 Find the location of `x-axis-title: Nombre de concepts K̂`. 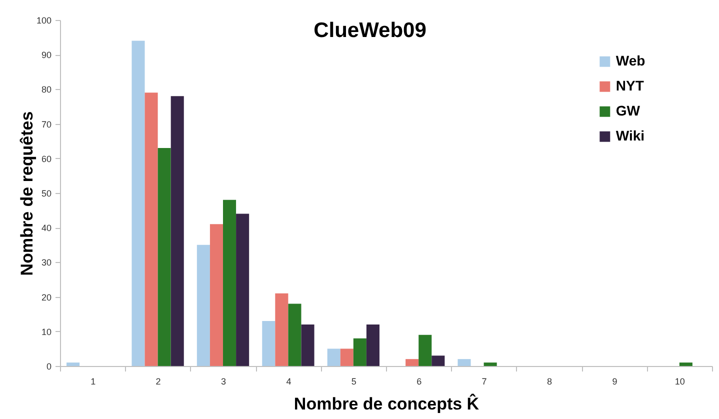

x-axis-title: Nombre de concepts K̂ is located at coordinates (387, 404).